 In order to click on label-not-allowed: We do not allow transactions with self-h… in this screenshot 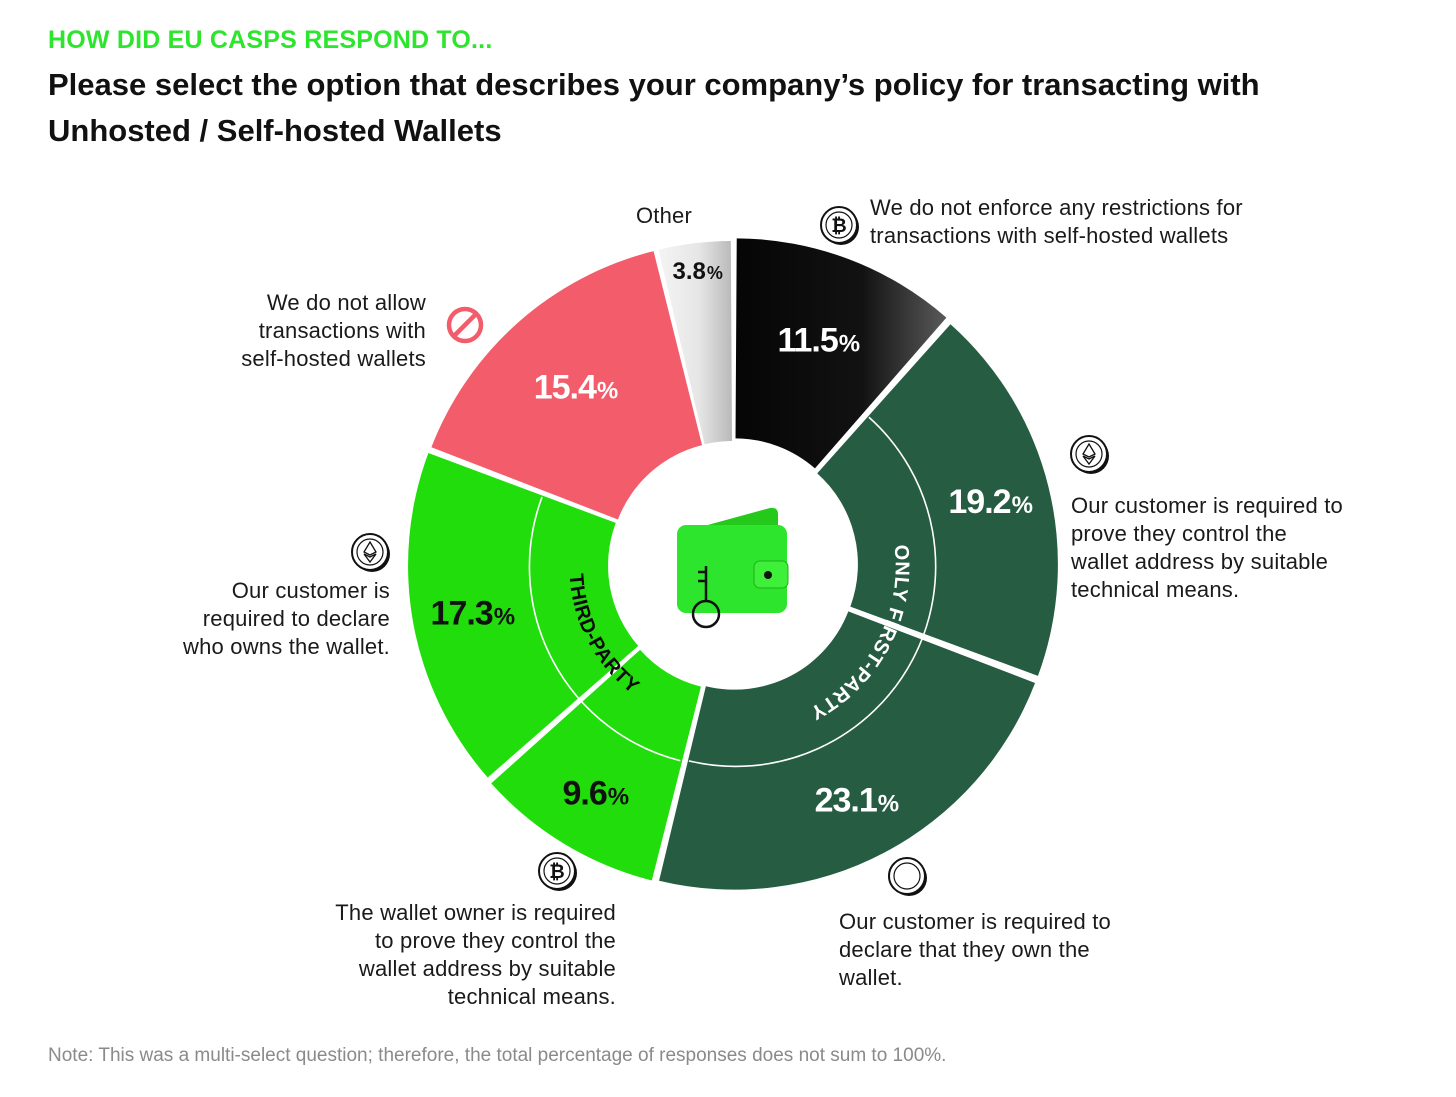, I will do `click(288, 331)`.